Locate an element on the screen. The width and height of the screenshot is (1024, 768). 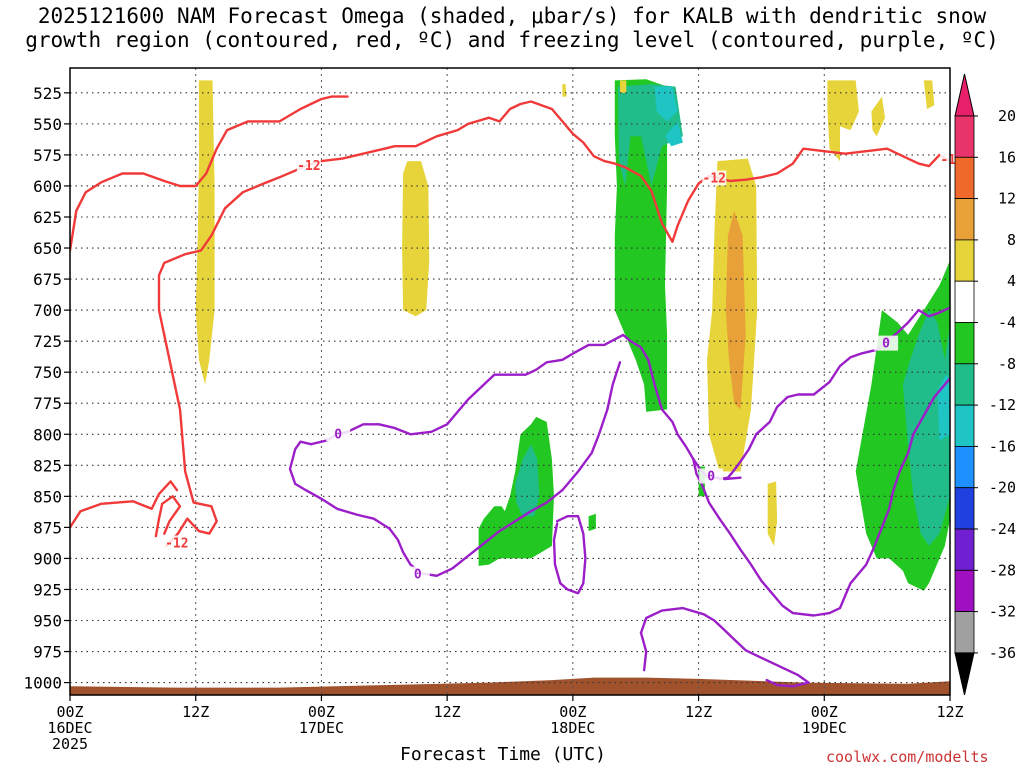
ytick-label-850: 850 is located at coordinates (47, 496).